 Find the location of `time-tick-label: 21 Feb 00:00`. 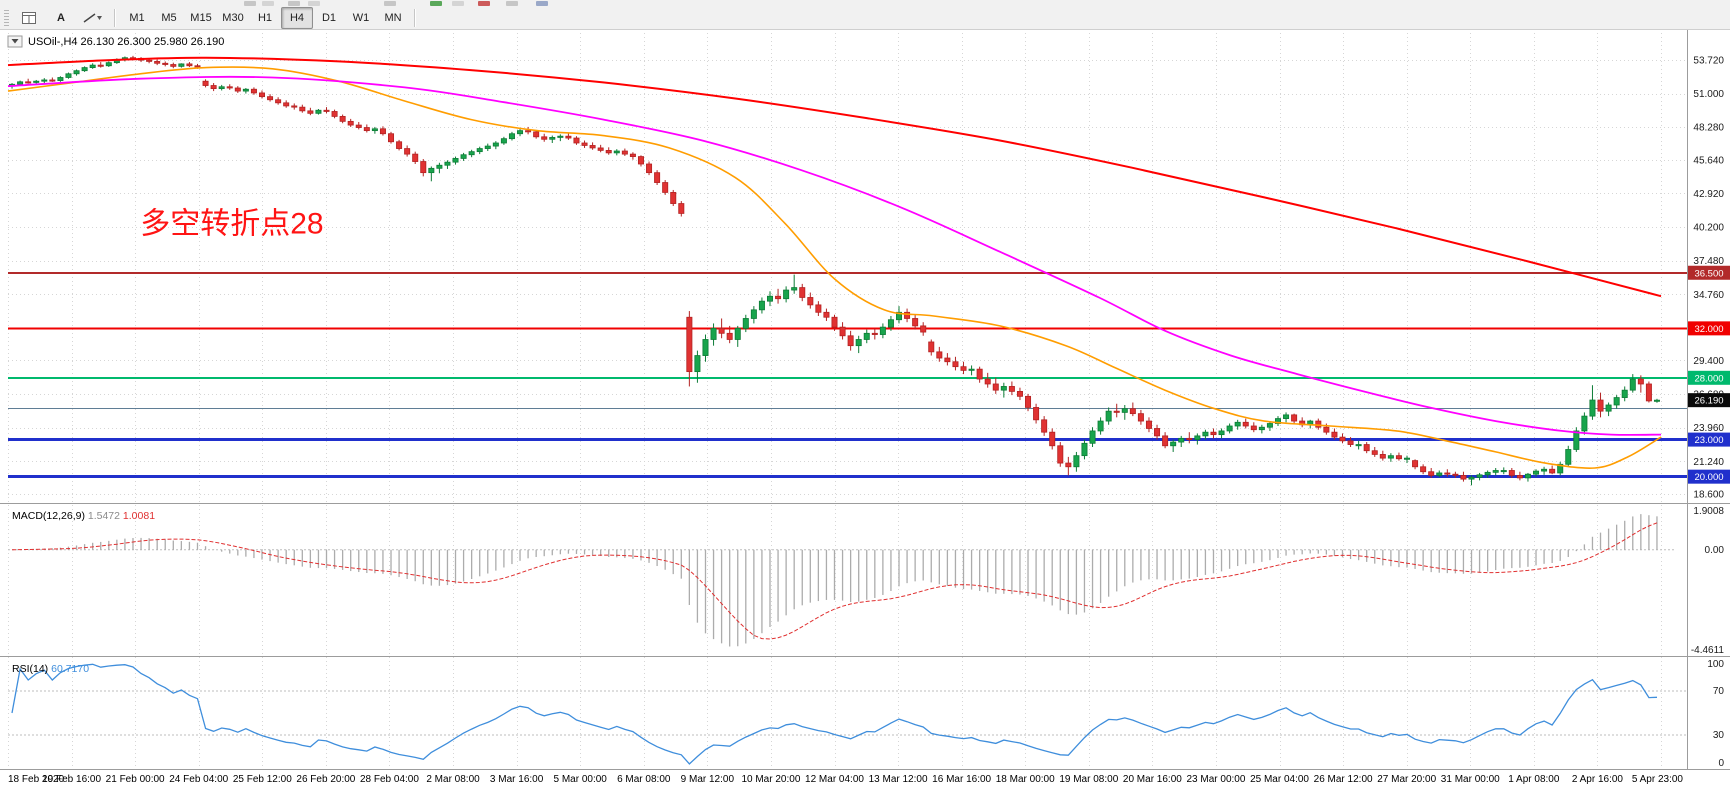

time-tick-label: 21 Feb 00:00 is located at coordinates (135, 779).